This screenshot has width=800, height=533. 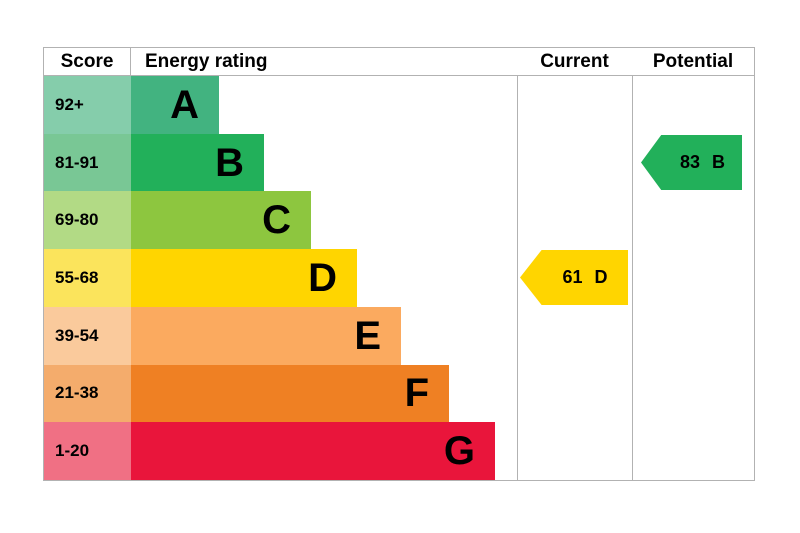 What do you see at coordinates (399, 62) in the screenshot?
I see `table-header: Score Energy rating Current Potential` at bounding box center [399, 62].